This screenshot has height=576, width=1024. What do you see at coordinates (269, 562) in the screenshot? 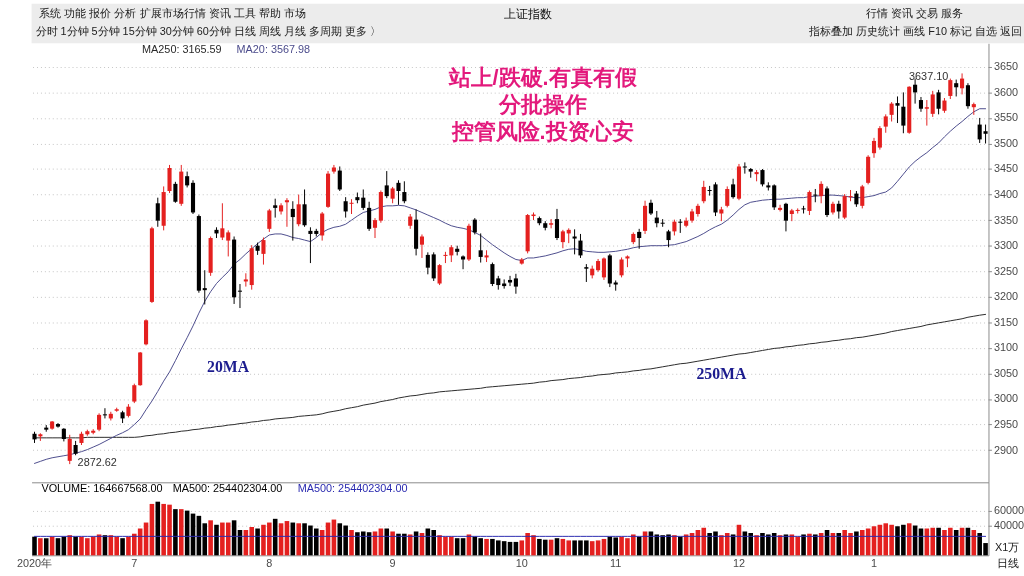
I see `x-tick-label: 8` at bounding box center [269, 562].